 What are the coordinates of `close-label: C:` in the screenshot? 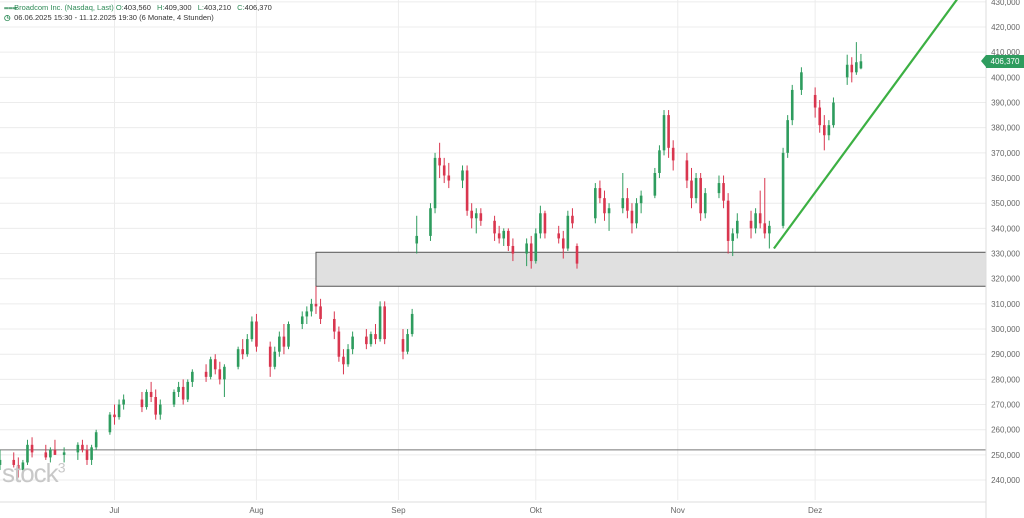 It's located at (241, 7).